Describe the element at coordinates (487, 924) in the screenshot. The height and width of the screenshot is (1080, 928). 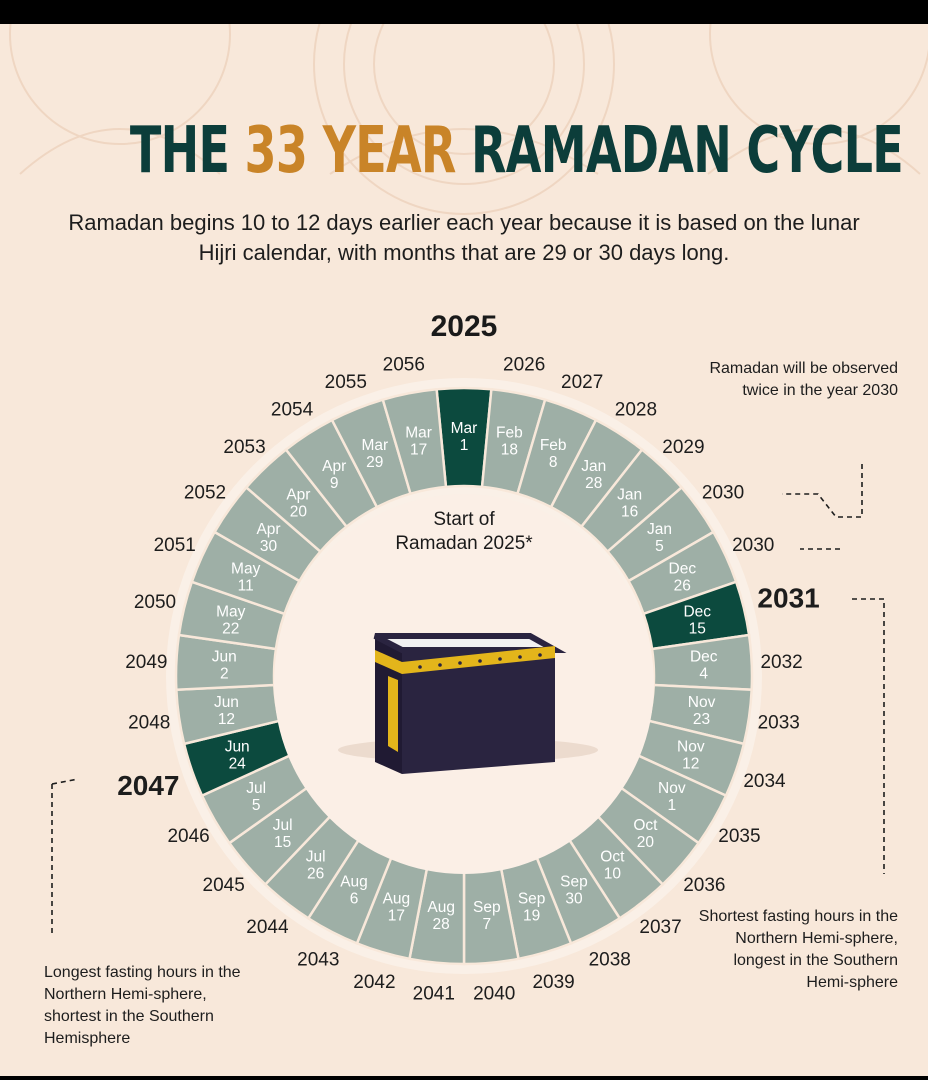
I see `segment-day: 7` at that location.